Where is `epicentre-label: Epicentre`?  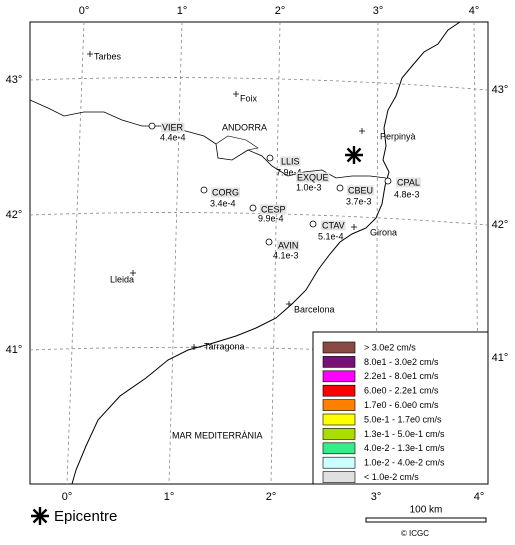
epicentre-label: Epicentre is located at coordinates (85, 516).